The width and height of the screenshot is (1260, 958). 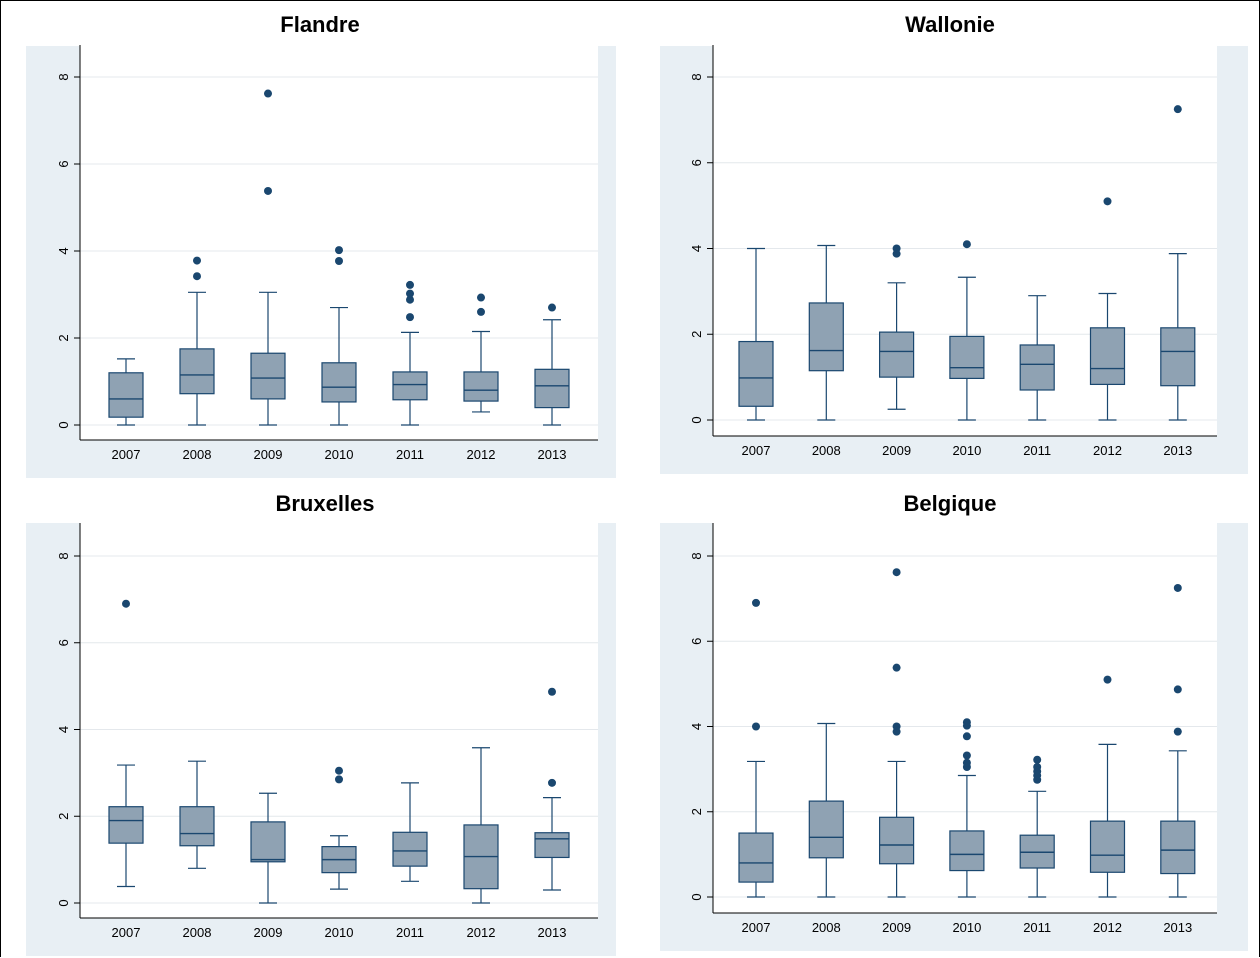 What do you see at coordinates (950, 503) in the screenshot?
I see `panel-title-belgique: Belgique` at bounding box center [950, 503].